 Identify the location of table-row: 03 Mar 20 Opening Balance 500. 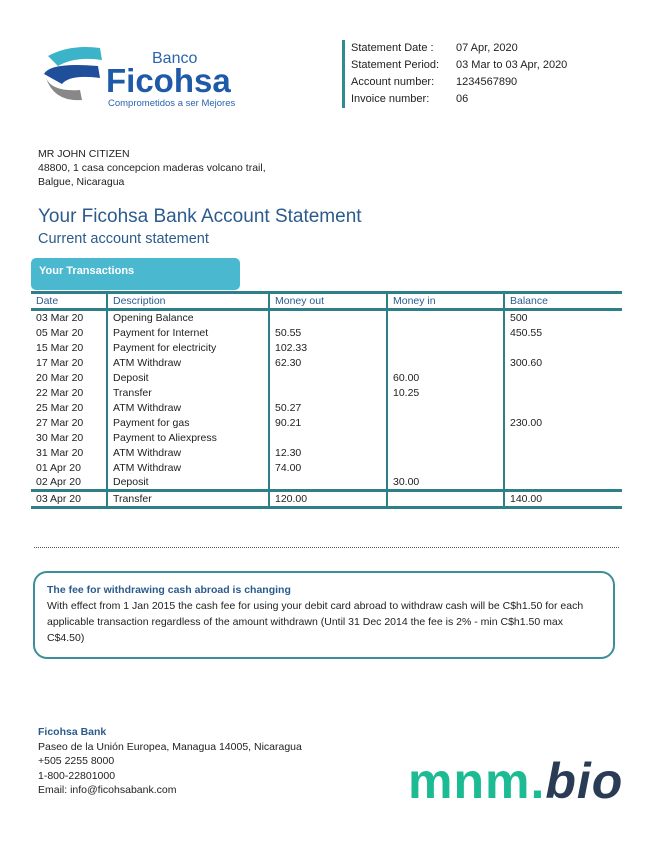
(326, 317).